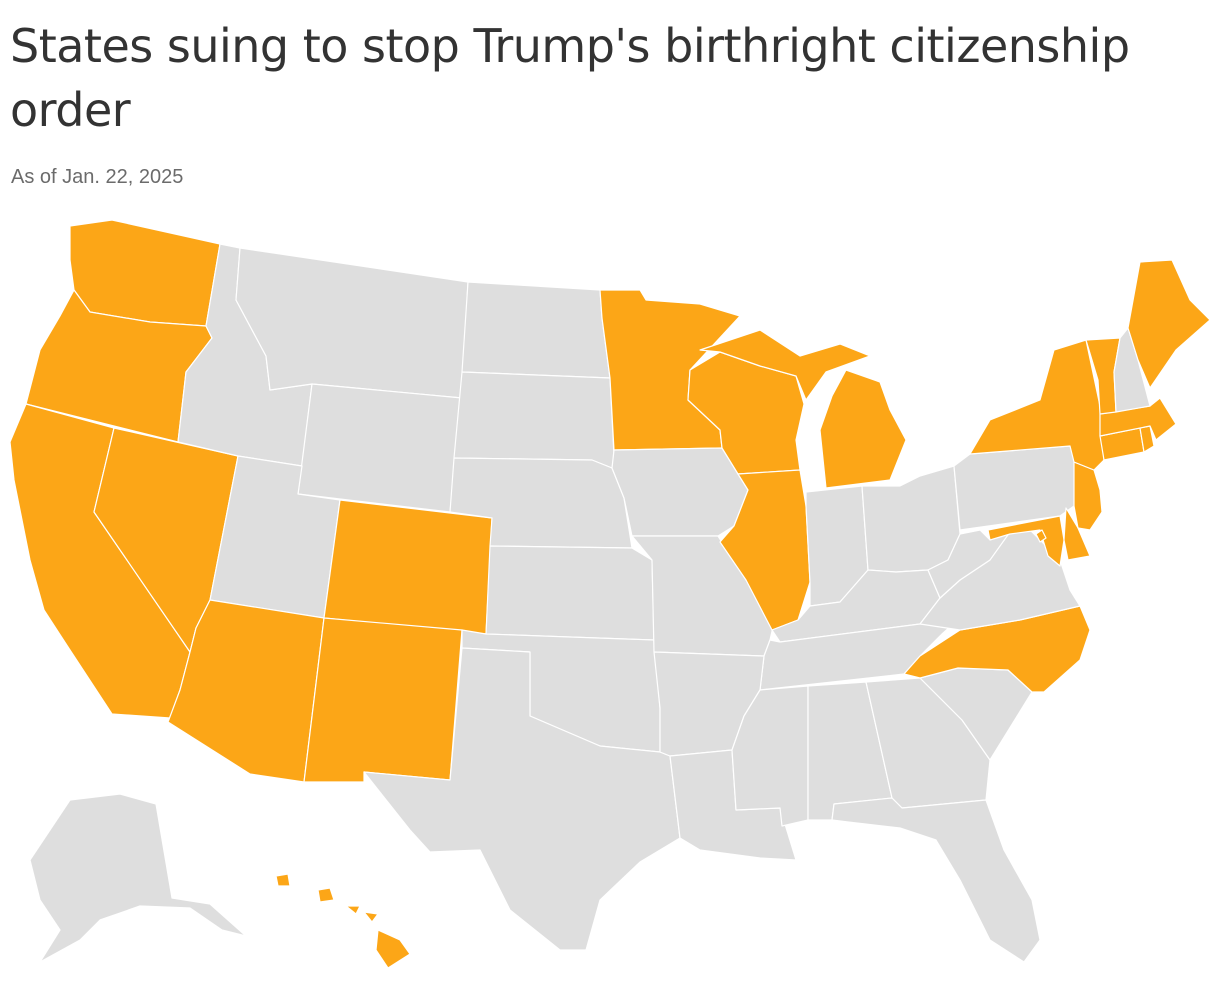 The width and height of the screenshot is (1220, 982). Describe the element at coordinates (1026, 541) in the screenshot. I see `state-maryland` at that location.